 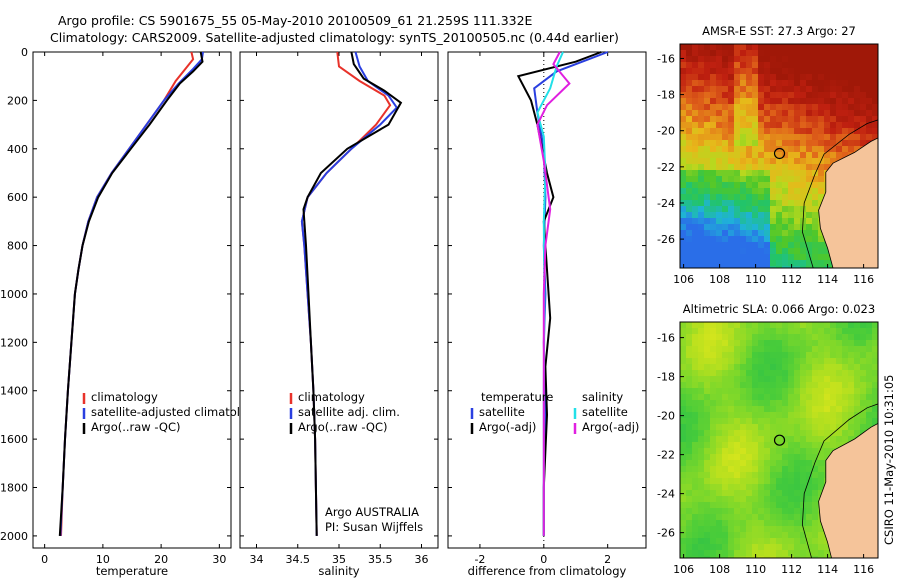 I want to click on annotation-pi-name: PI: Susan Wijffels, so click(x=374, y=527).